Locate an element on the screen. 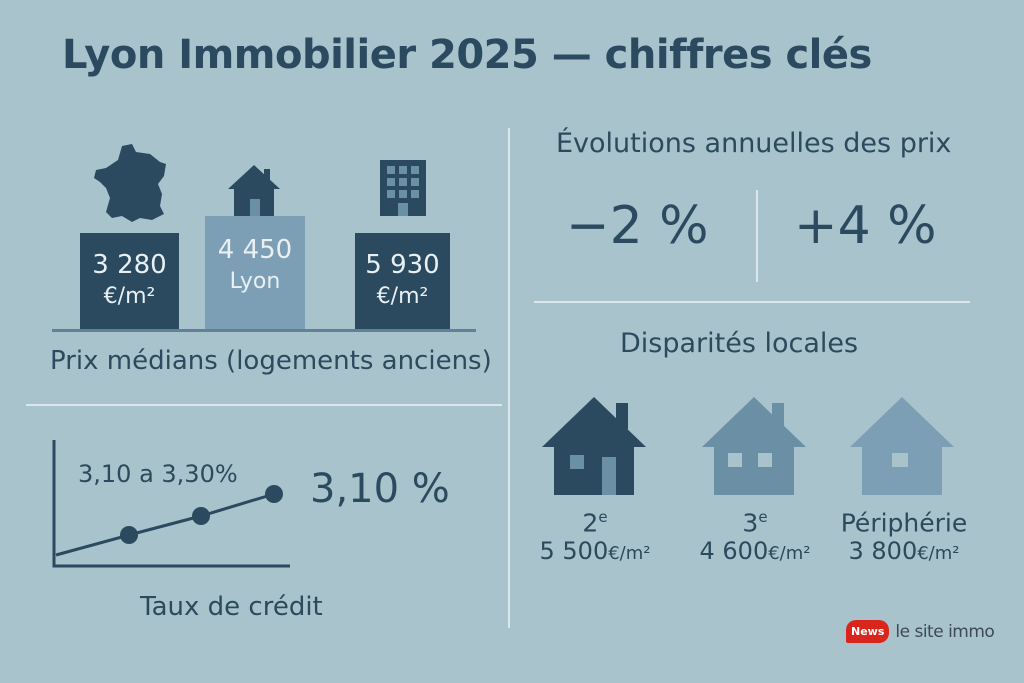 This screenshot has height=683, width=1024. district-peripherie: Périphérie 3 800€/m² is located at coordinates (904, 536).